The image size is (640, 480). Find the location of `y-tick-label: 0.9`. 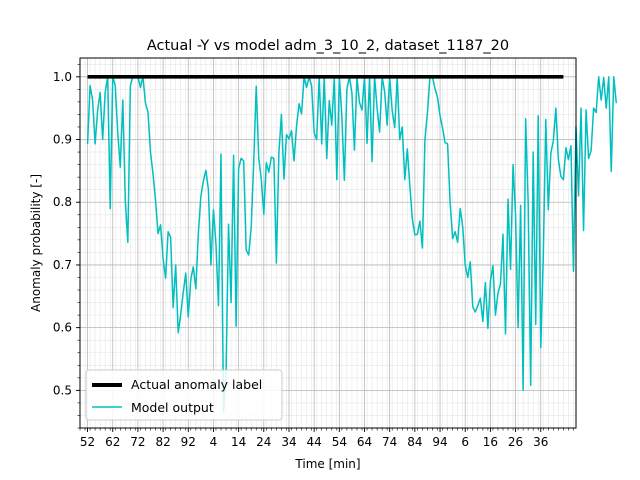

y-tick-label: 0.9 is located at coordinates (62, 140).